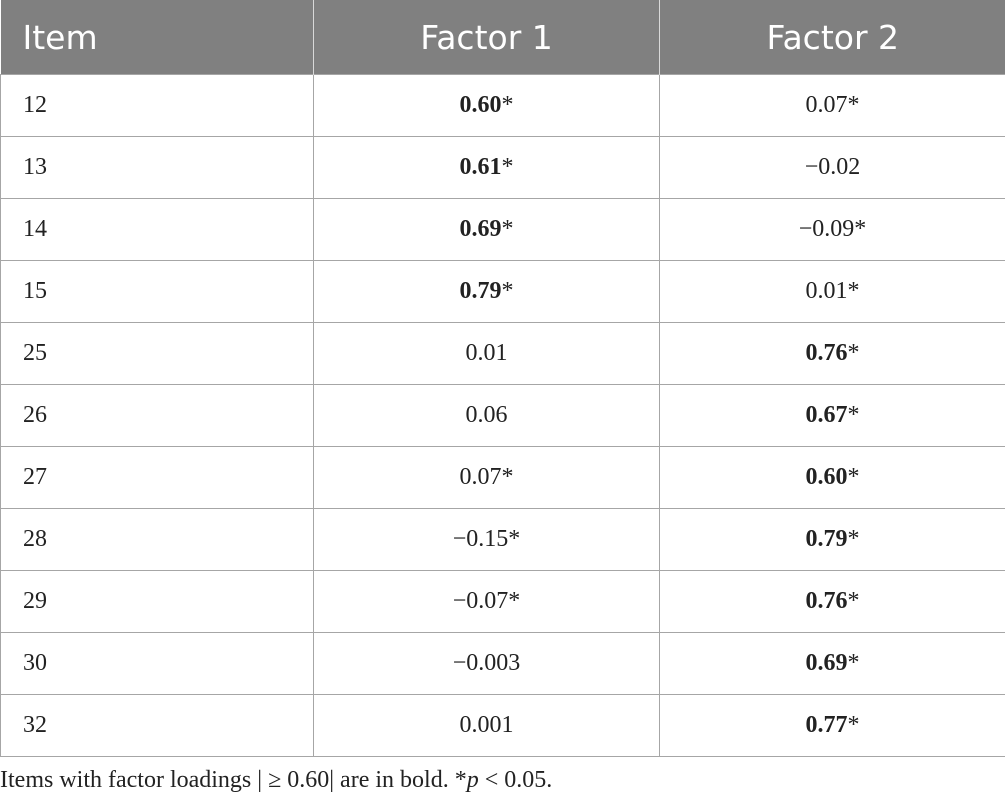  I want to click on cell-item: 15, so click(157, 292).